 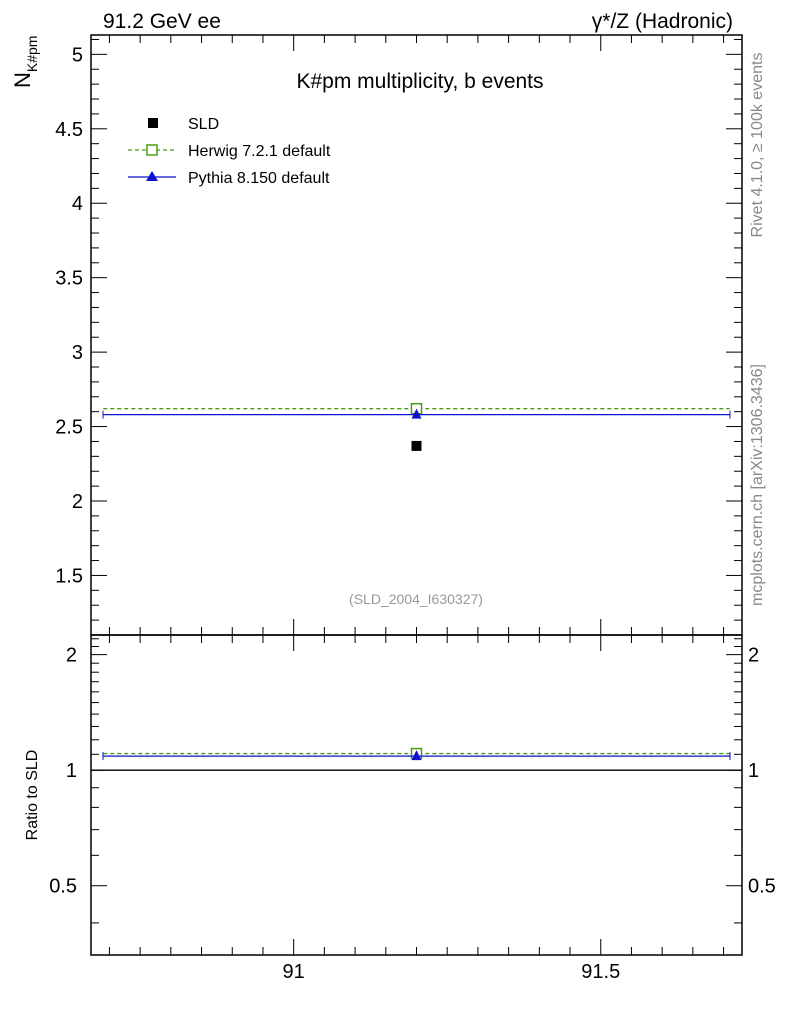 I want to click on pythia-marker, so click(x=416, y=413).